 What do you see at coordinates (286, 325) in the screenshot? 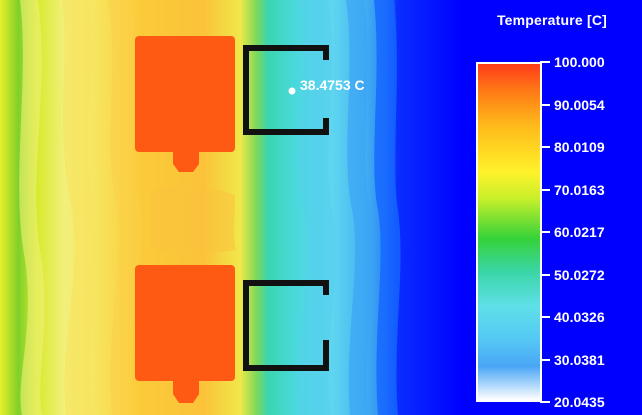
I see `sensor-frame-bottom` at bounding box center [286, 325].